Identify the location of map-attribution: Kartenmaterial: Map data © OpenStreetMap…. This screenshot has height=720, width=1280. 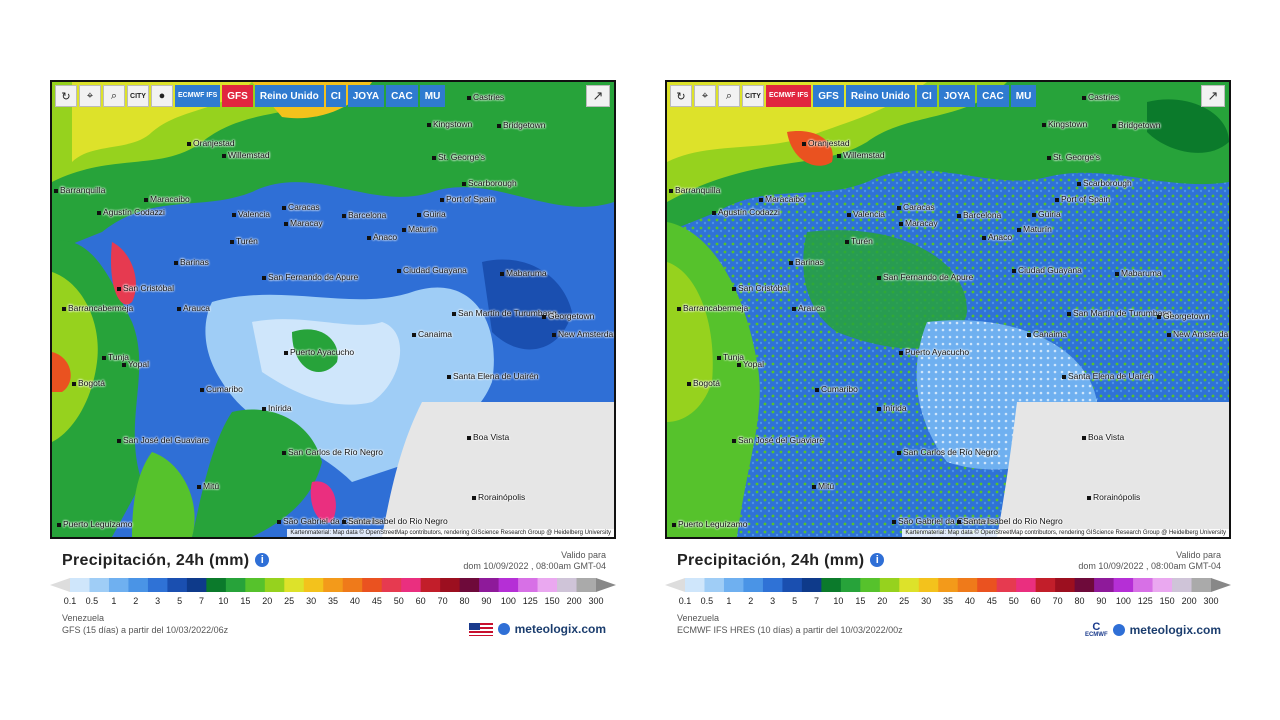
(450, 533).